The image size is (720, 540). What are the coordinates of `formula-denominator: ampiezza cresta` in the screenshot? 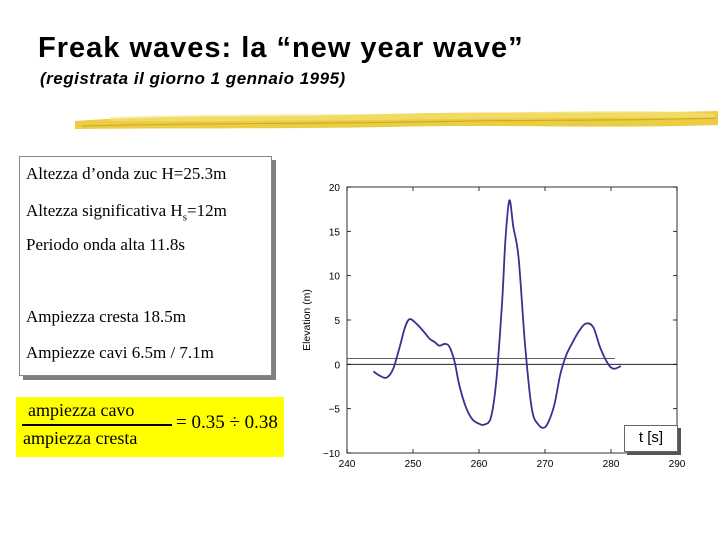 It's located at (80, 438).